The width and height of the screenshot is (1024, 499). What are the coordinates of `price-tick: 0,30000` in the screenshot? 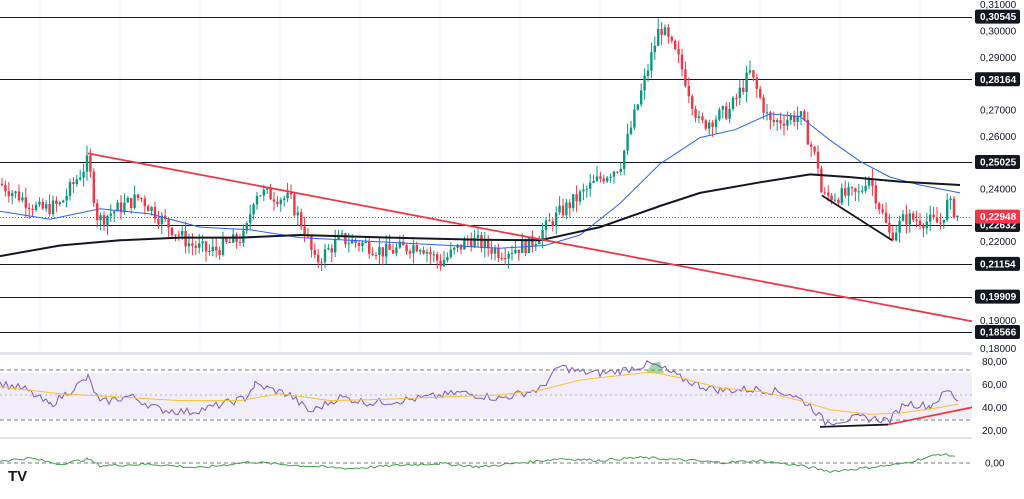 It's located at (998, 31).